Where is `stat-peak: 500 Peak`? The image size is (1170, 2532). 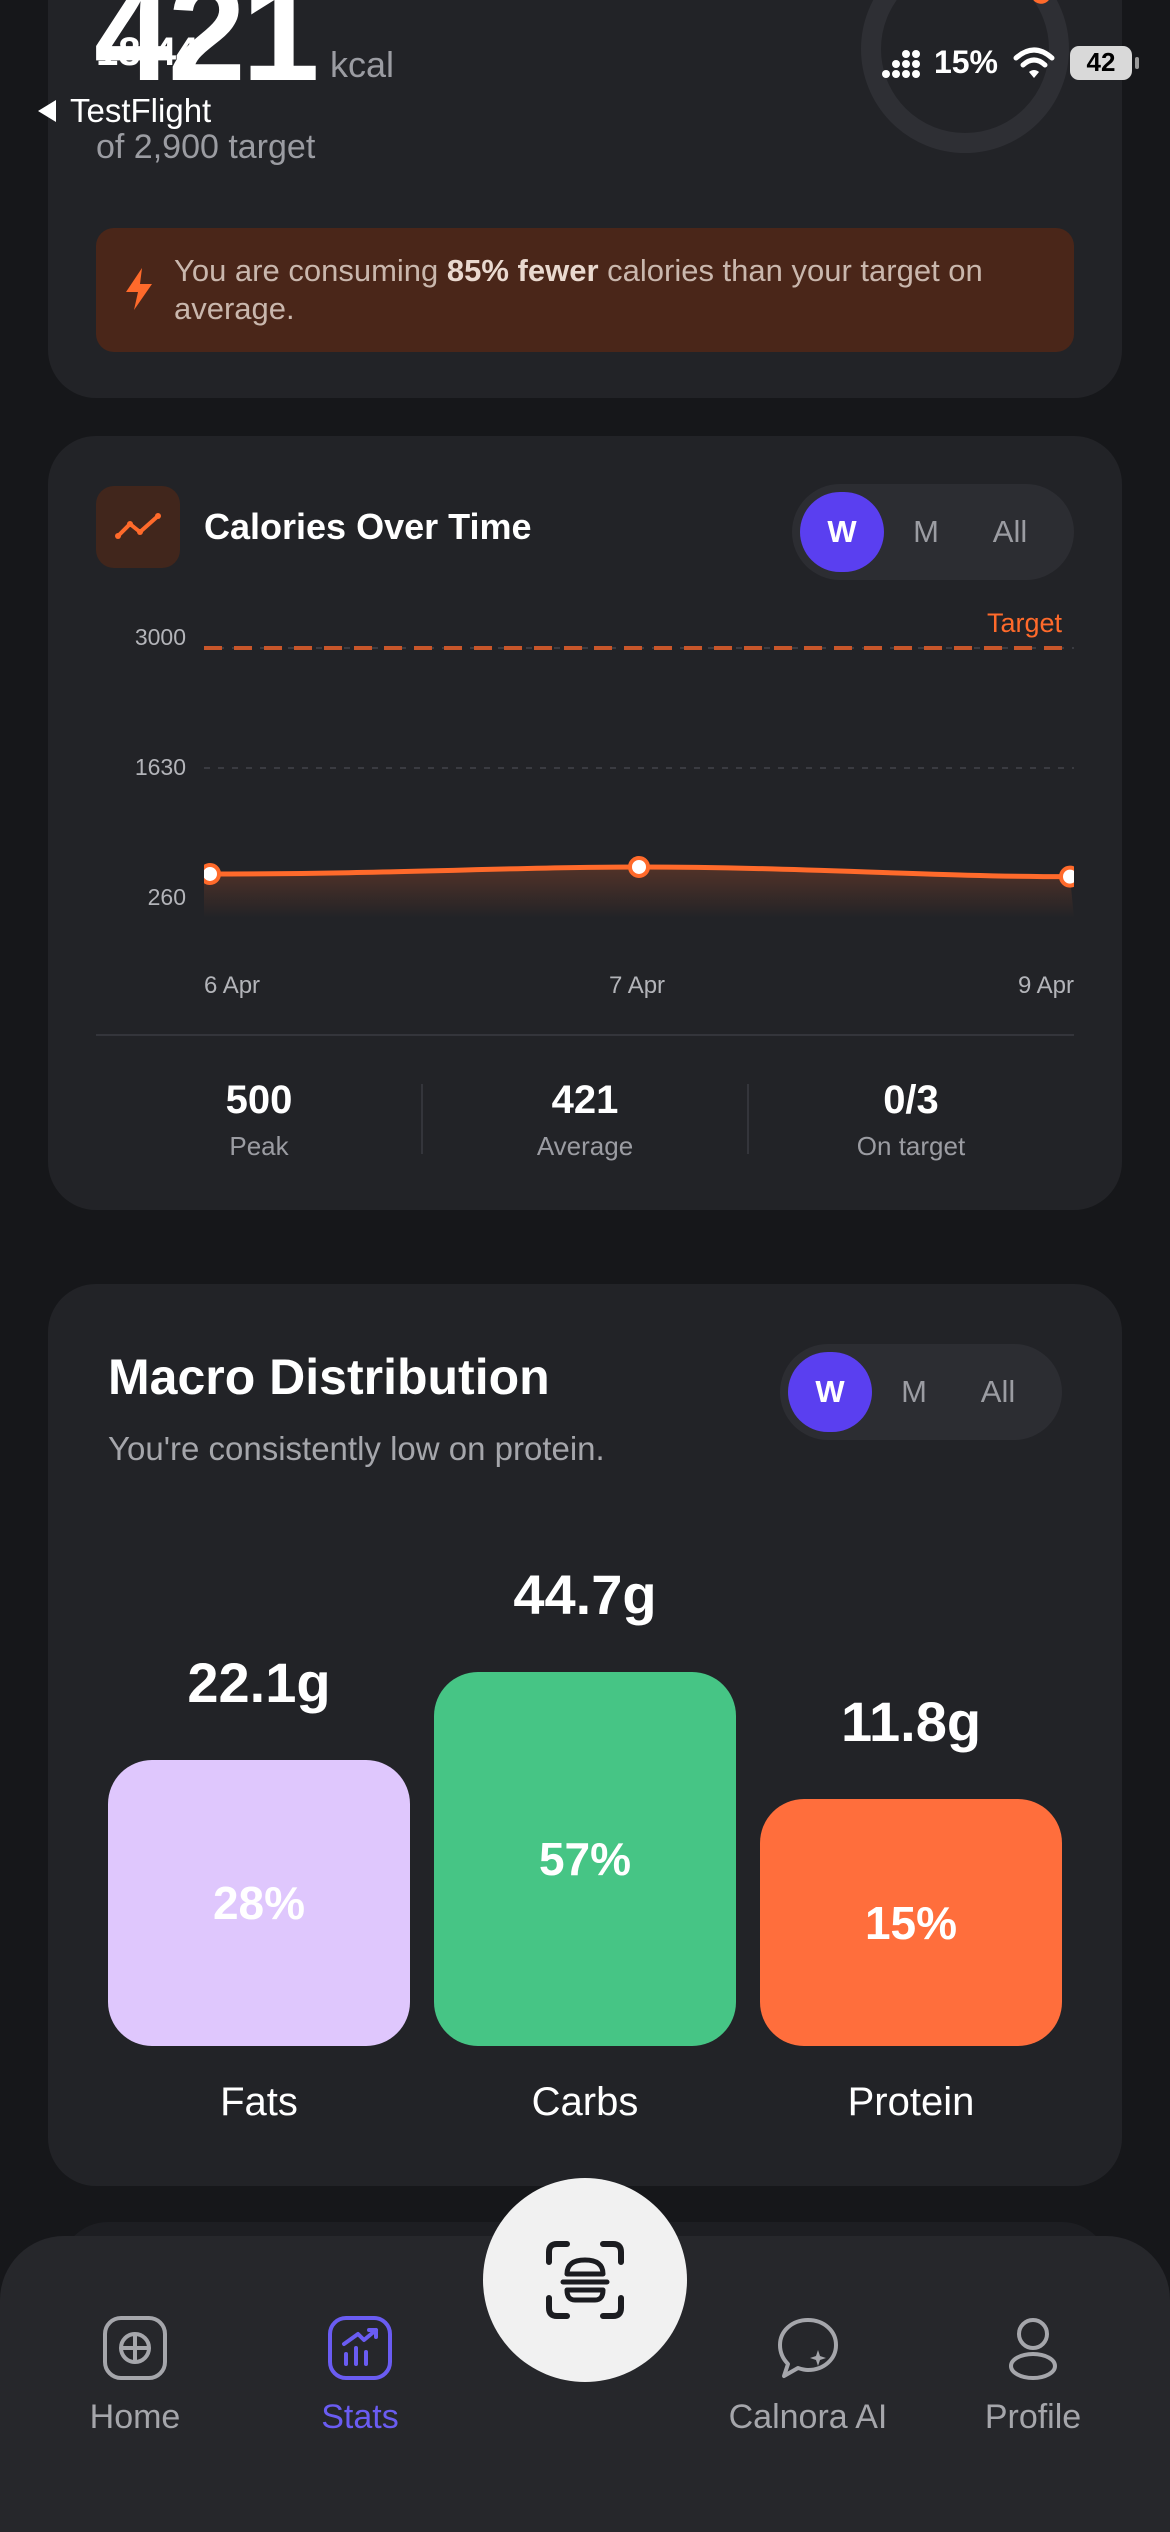
stat-peak: 500 Peak is located at coordinates (259, 1120).